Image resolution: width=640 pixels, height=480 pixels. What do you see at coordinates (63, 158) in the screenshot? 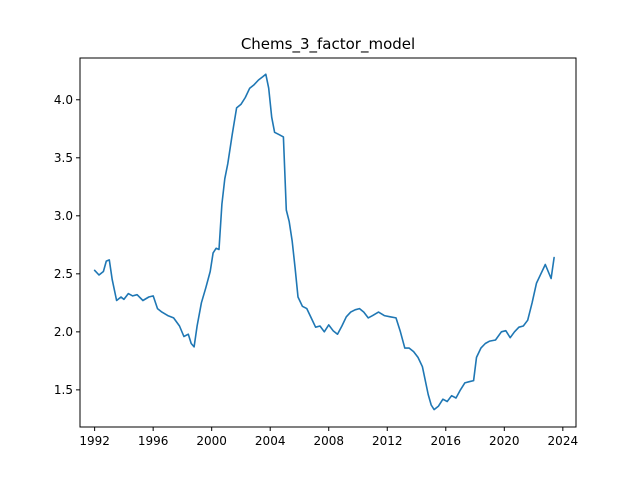
I see `y-tick-label: 3.5` at bounding box center [63, 158].